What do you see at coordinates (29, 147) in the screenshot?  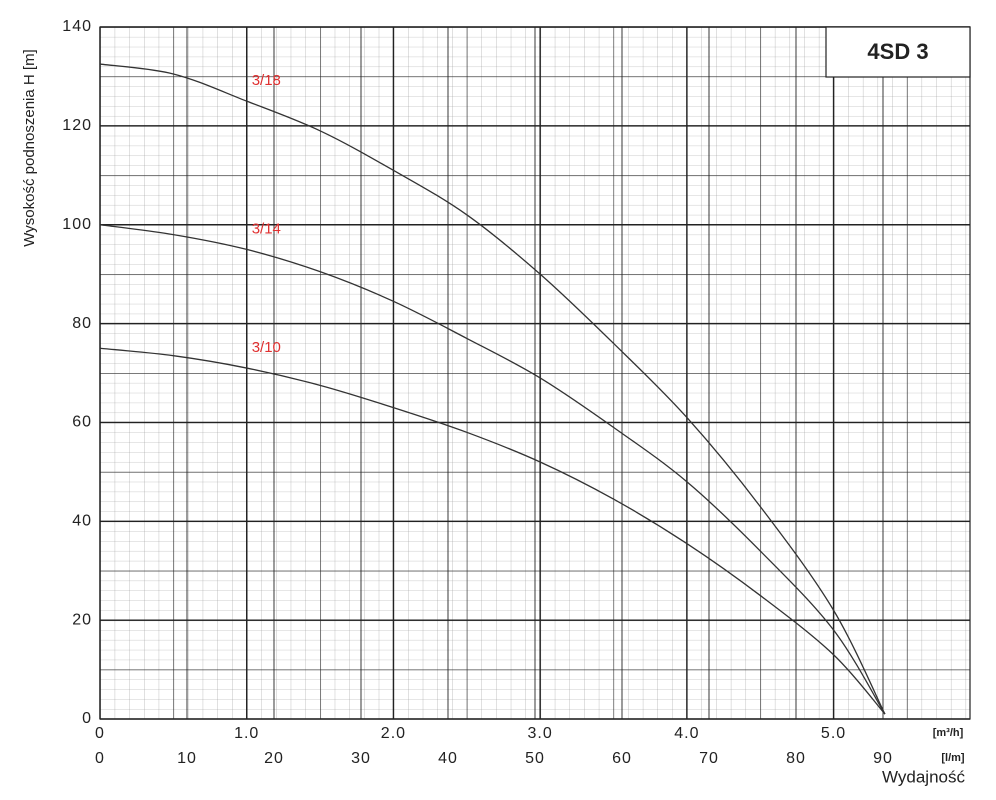 I see `y-axis-label: Wysokość podnoszenia H [m]` at bounding box center [29, 147].